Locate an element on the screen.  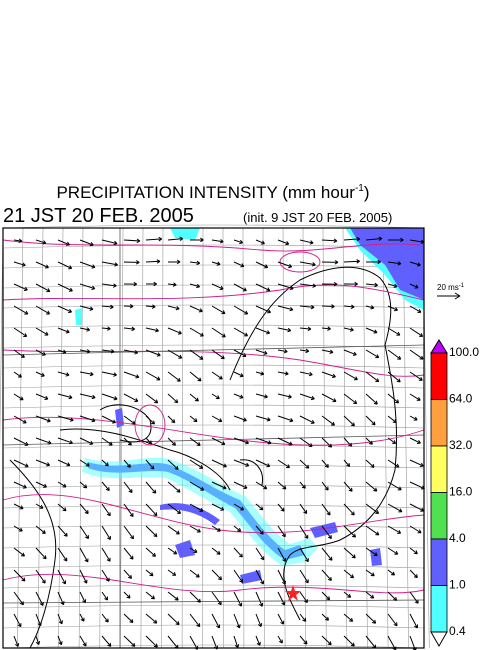
wind-scale-arrow is located at coordinates (449, 296).